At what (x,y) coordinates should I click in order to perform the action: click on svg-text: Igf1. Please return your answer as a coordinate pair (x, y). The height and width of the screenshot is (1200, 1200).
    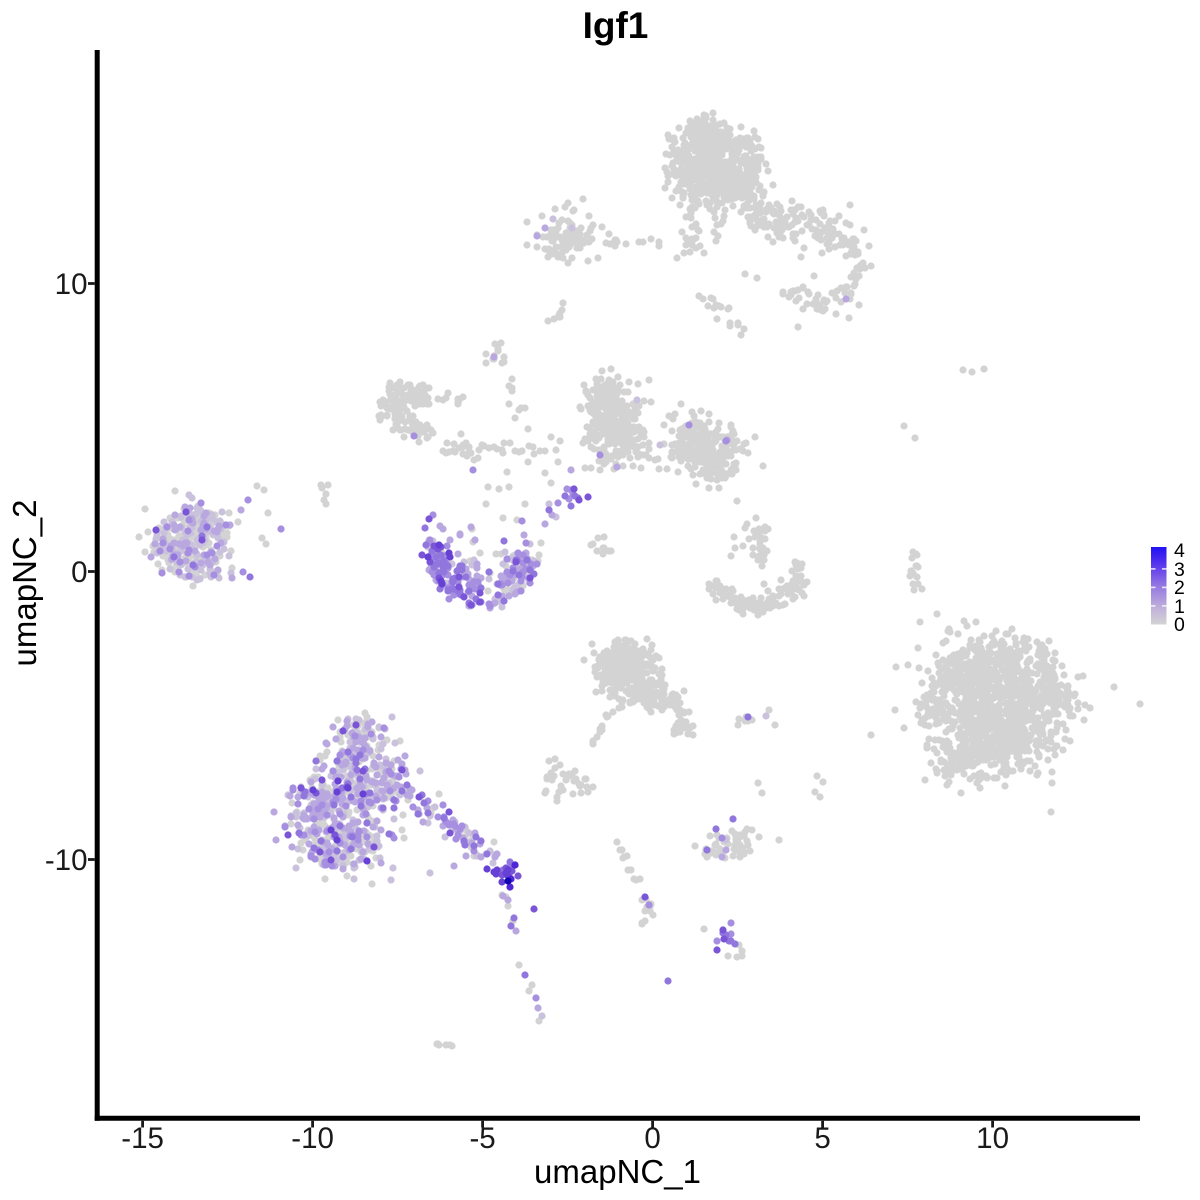
    Looking at the image, I should click on (616, 25).